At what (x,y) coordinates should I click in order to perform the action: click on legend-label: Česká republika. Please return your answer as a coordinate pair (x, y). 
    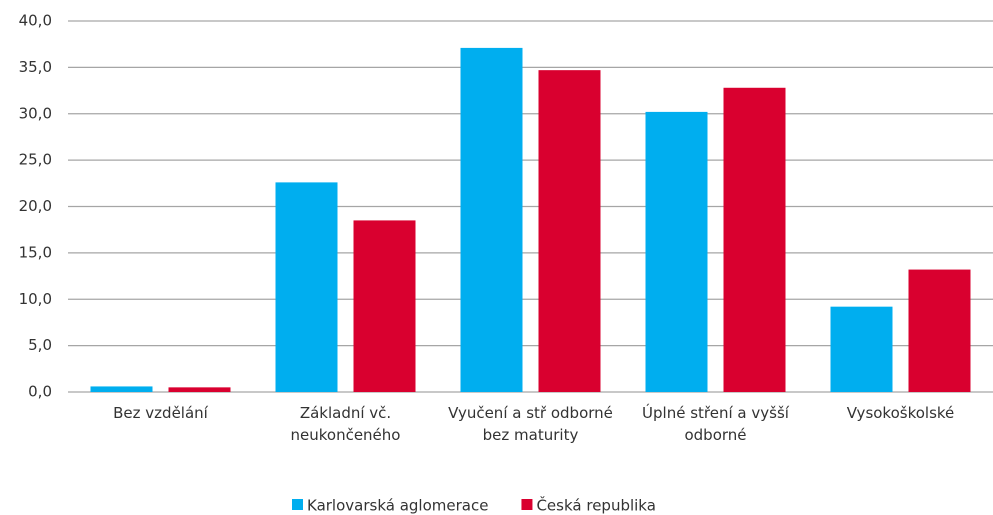
    Looking at the image, I should click on (595, 505).